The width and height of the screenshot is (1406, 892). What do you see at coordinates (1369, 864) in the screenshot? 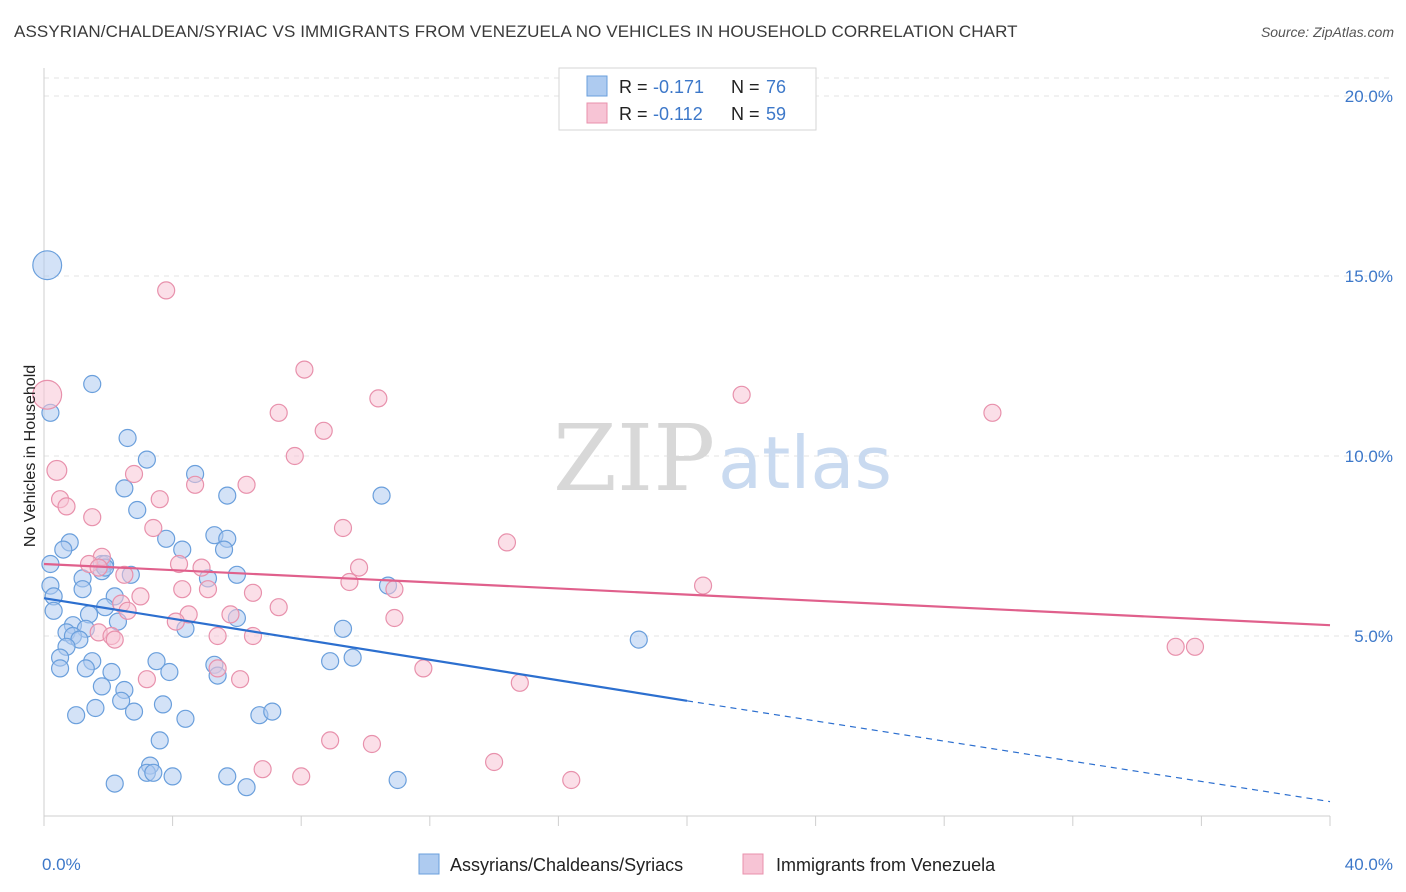
I see `x-tick-label-1: 40.0%` at bounding box center [1369, 864].